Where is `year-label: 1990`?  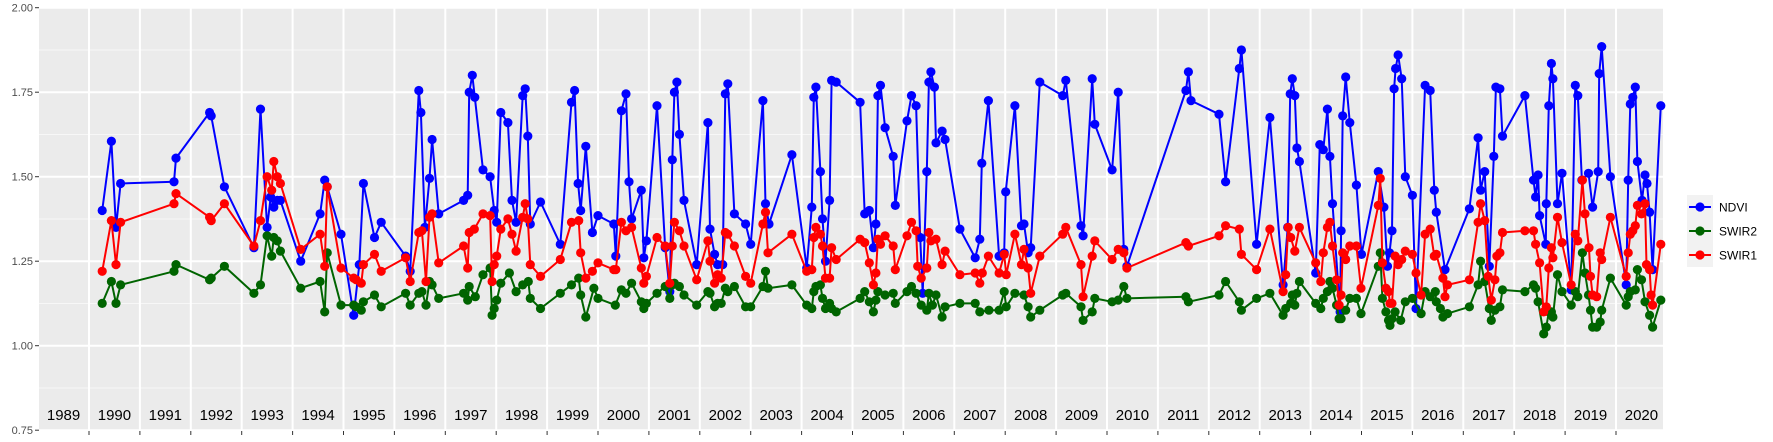
year-label: 1990 is located at coordinates (114, 415).